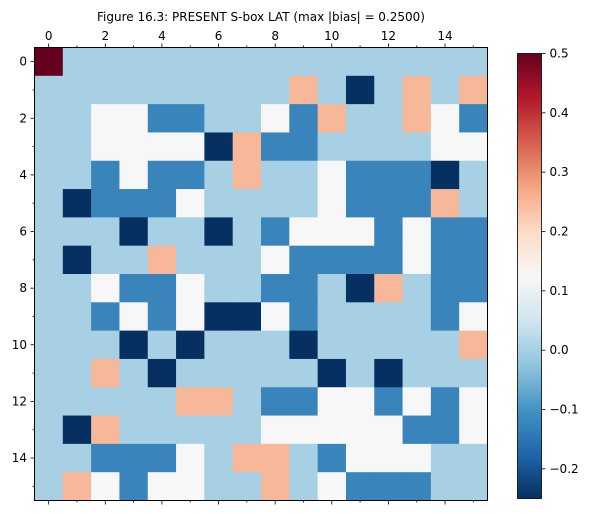 The width and height of the screenshot is (593, 514). What do you see at coordinates (23, 232) in the screenshot?
I see `y-tick-label: 6` at bounding box center [23, 232].